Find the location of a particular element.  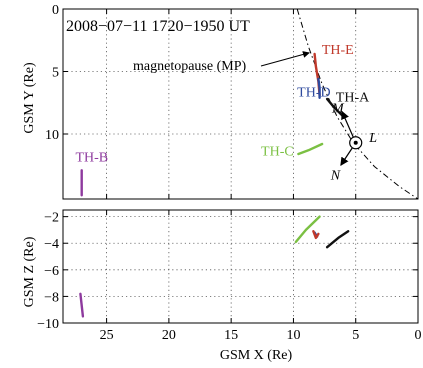

y-tick-label: −10 is located at coordinates (48, 324).